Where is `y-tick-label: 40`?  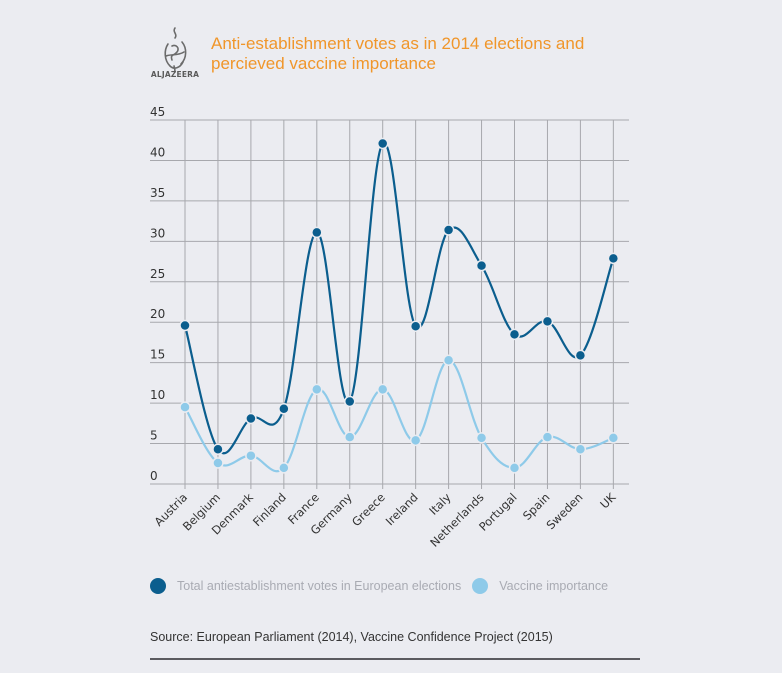 y-tick-label: 40 is located at coordinates (157, 152).